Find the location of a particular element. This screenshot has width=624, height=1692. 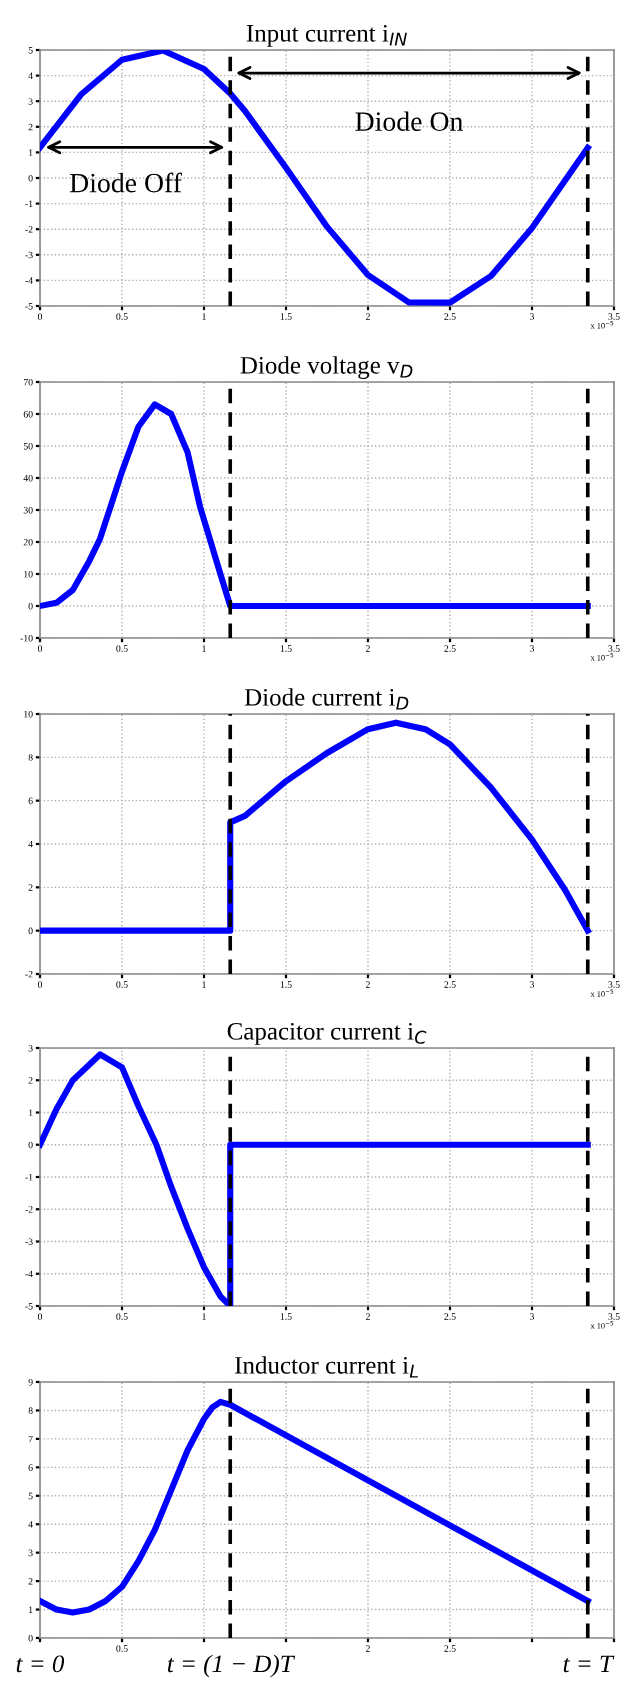

text: t = (1 − D)T is located at coordinates (231, 1666).